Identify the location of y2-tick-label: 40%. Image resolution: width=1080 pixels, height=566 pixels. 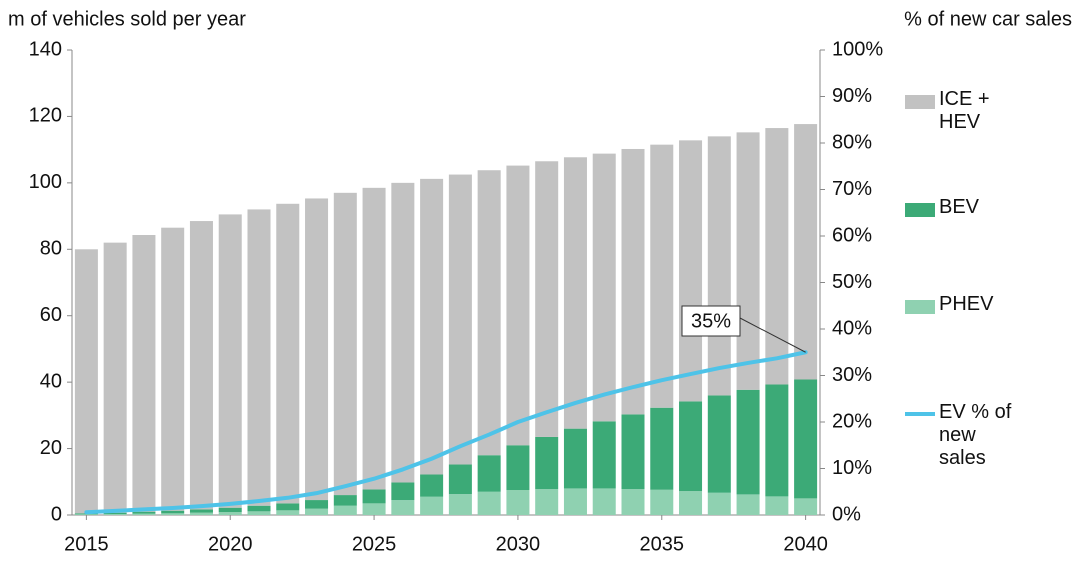
(852, 328).